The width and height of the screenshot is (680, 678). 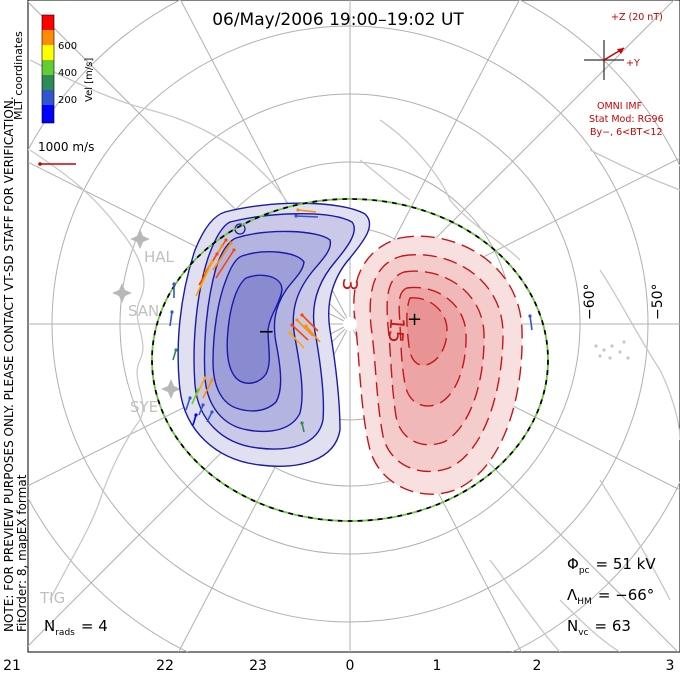 What do you see at coordinates (22, 553) in the screenshot?
I see `fit-order-note: FitOrder: 8, mapEX format` at bounding box center [22, 553].